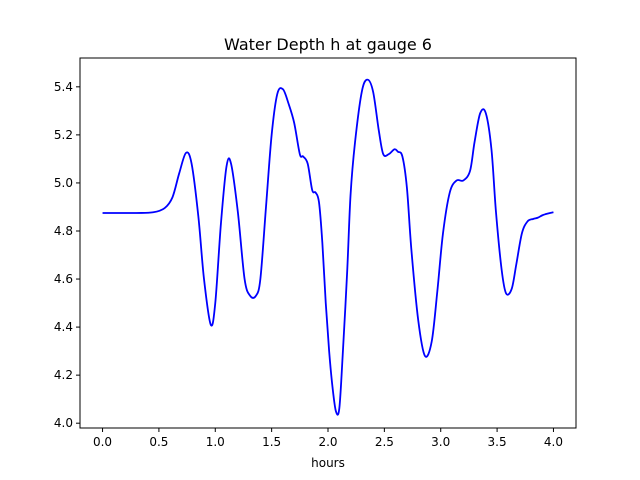 Image resolution: width=640 pixels, height=480 pixels. I want to click on x-tick-label: 0.5, so click(158, 442).